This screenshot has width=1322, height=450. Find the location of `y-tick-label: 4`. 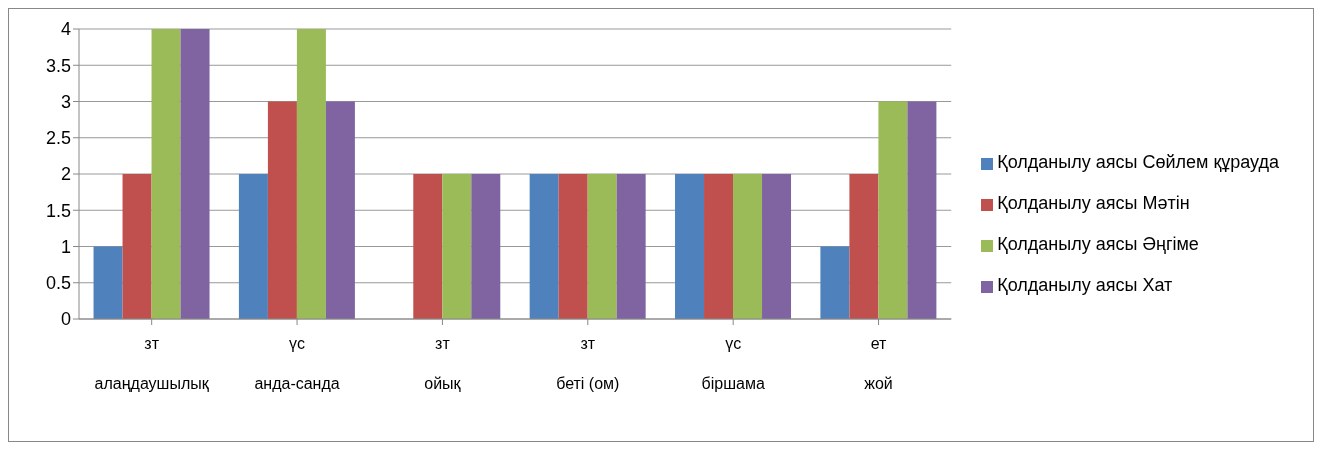

y-tick-label: 4 is located at coordinates (65, 29).